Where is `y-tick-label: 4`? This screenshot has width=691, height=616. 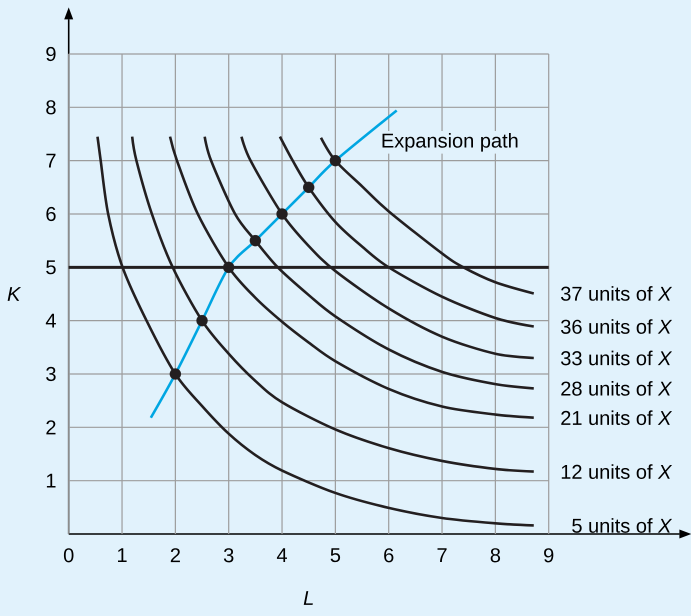 y-tick-label: 4 is located at coordinates (51, 321).